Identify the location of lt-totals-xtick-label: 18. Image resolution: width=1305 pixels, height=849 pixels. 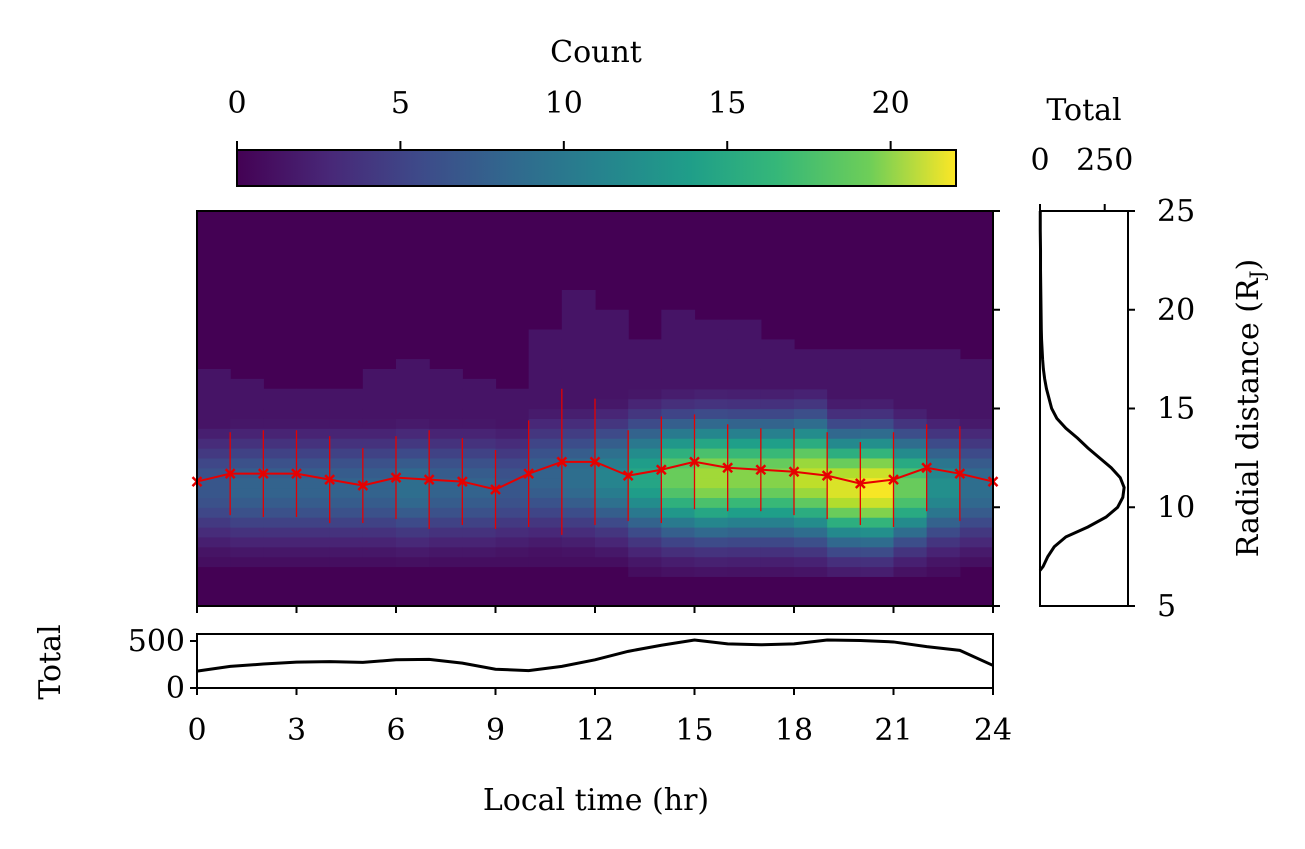
(794, 730).